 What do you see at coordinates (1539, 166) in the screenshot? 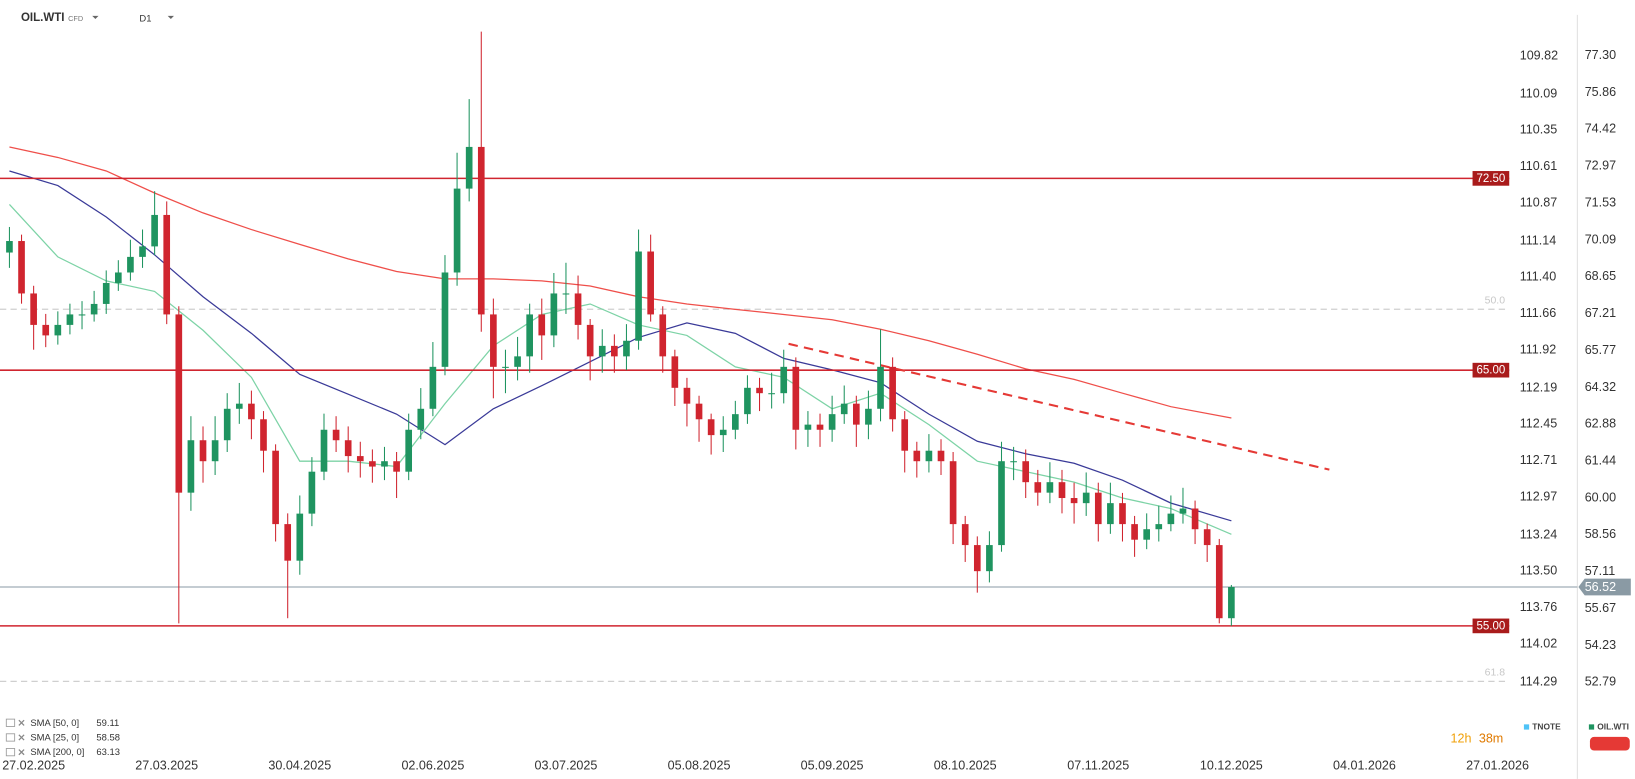
I see `y2-tick-label: 110.61` at bounding box center [1539, 166].